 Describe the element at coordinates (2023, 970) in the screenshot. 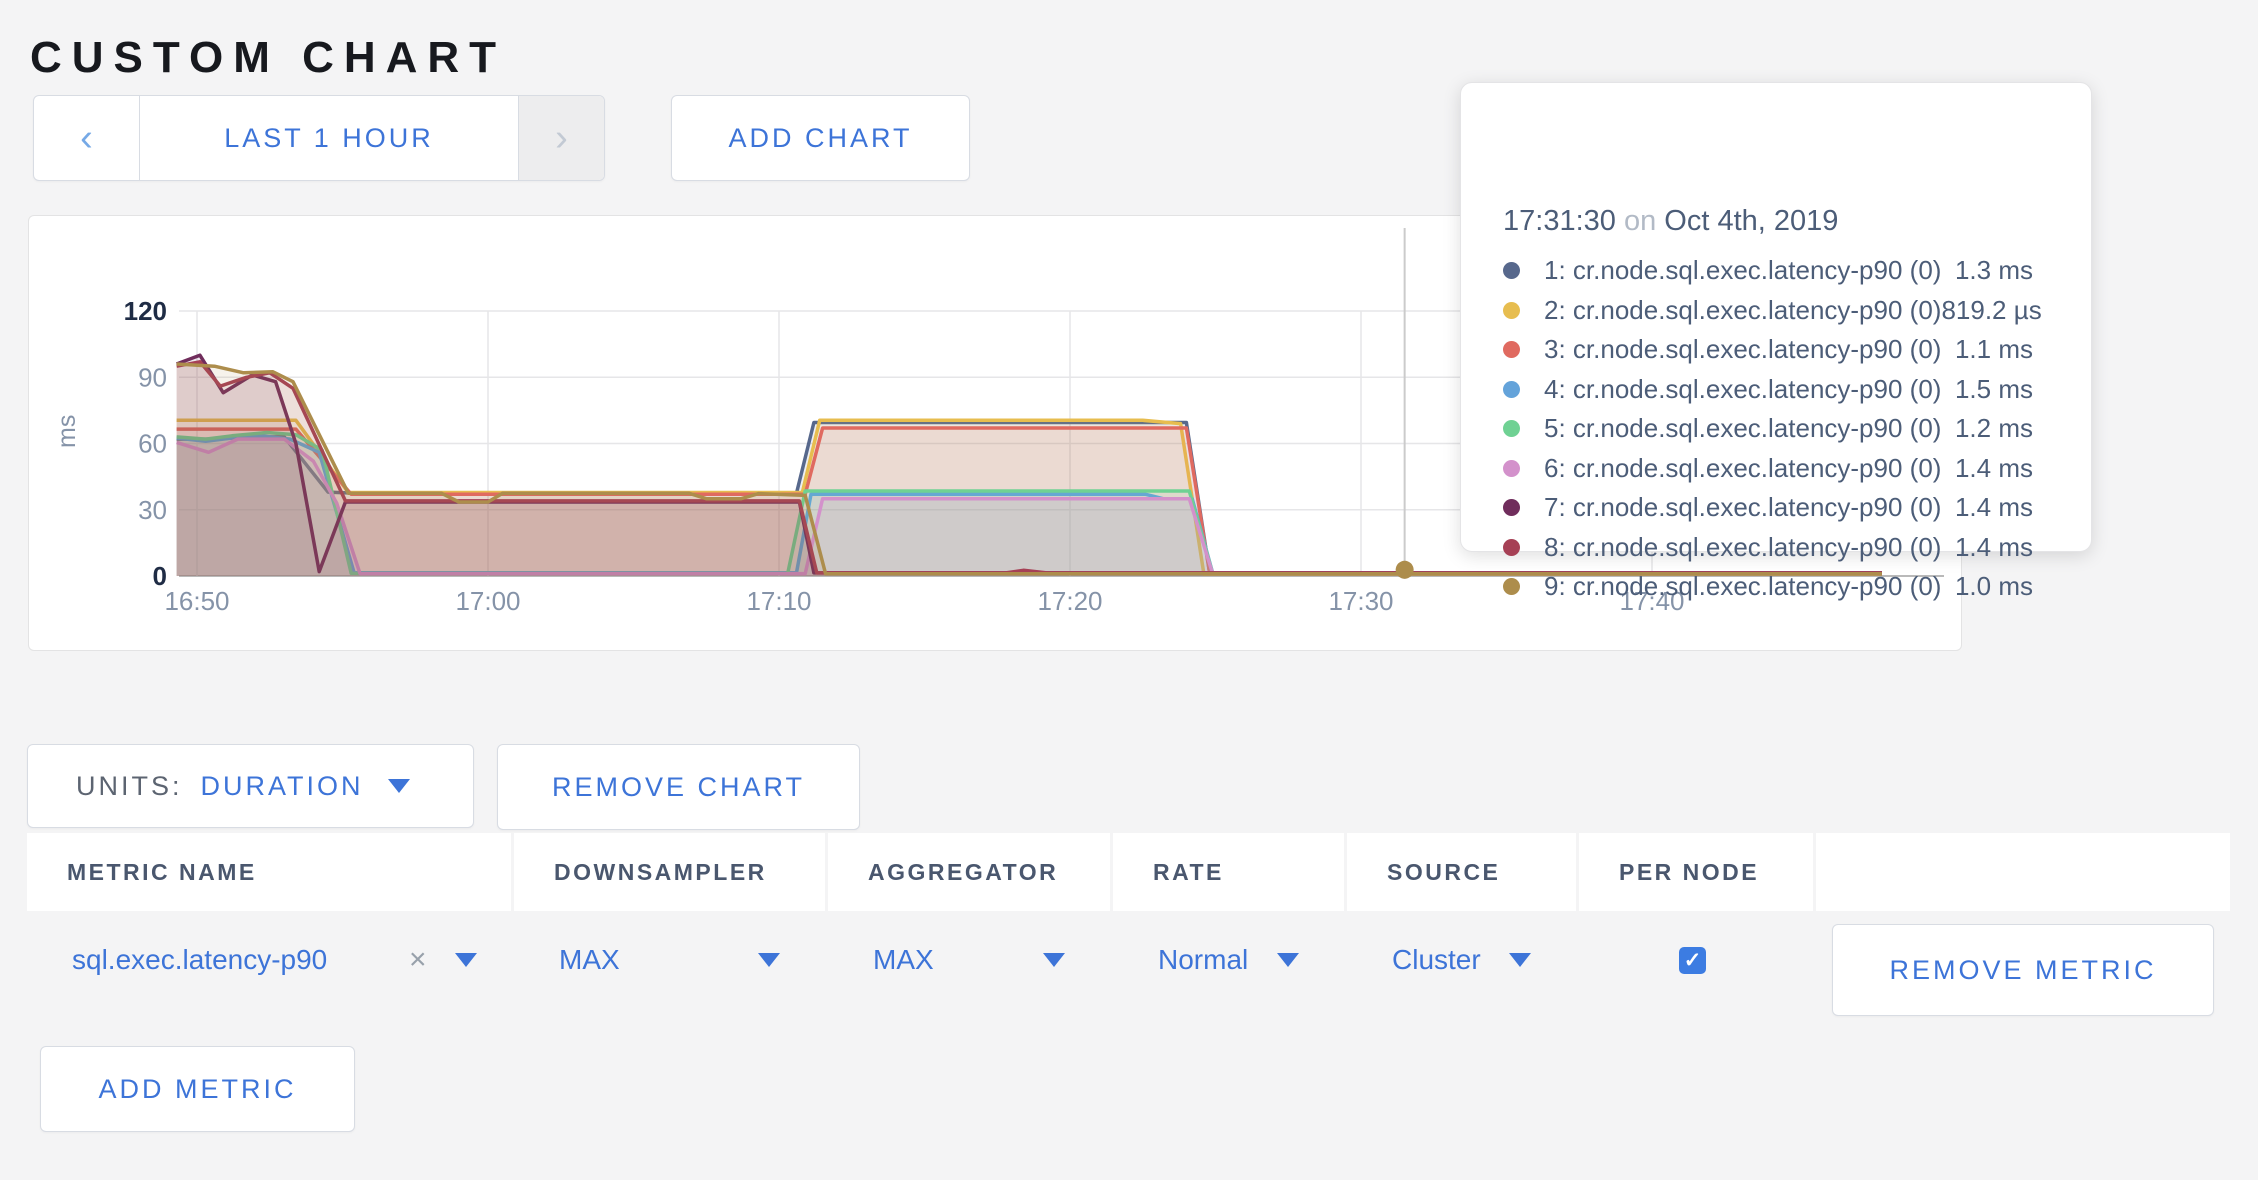

I see `remove-metric-button: REMOVE METRIC` at that location.